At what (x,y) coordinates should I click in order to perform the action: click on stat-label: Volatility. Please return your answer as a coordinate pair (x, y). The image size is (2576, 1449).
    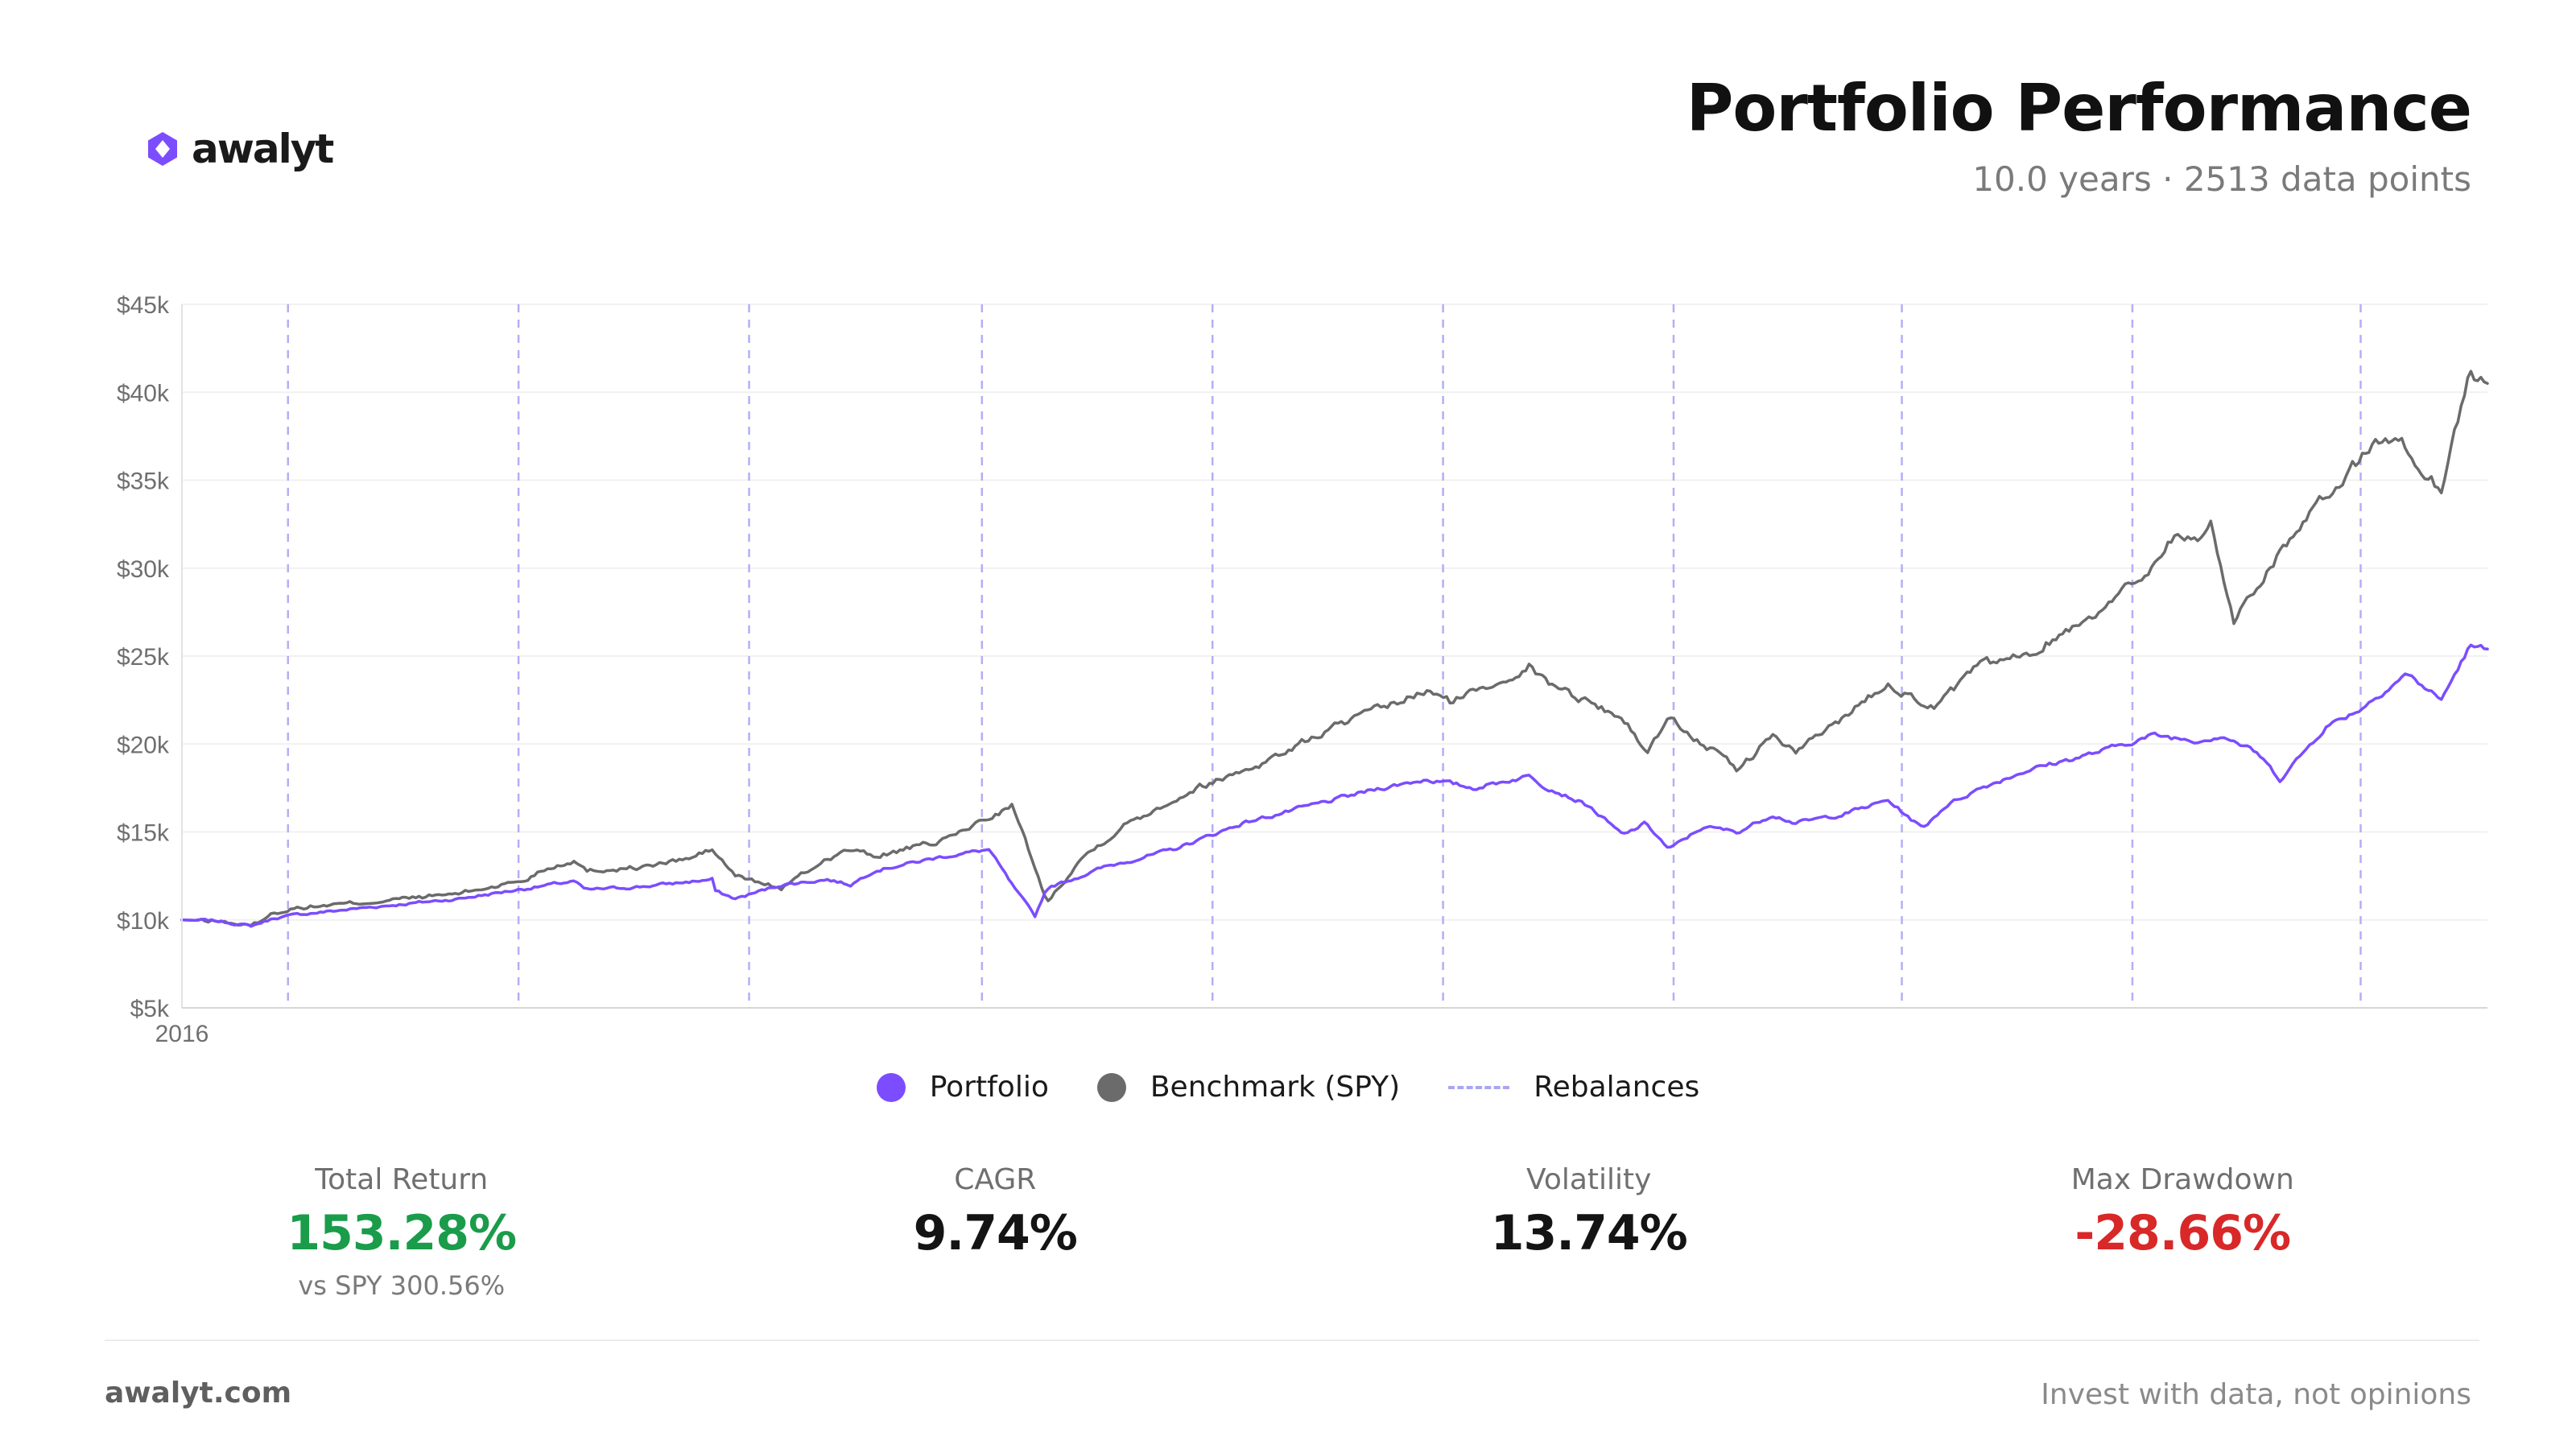
    Looking at the image, I should click on (1589, 1179).